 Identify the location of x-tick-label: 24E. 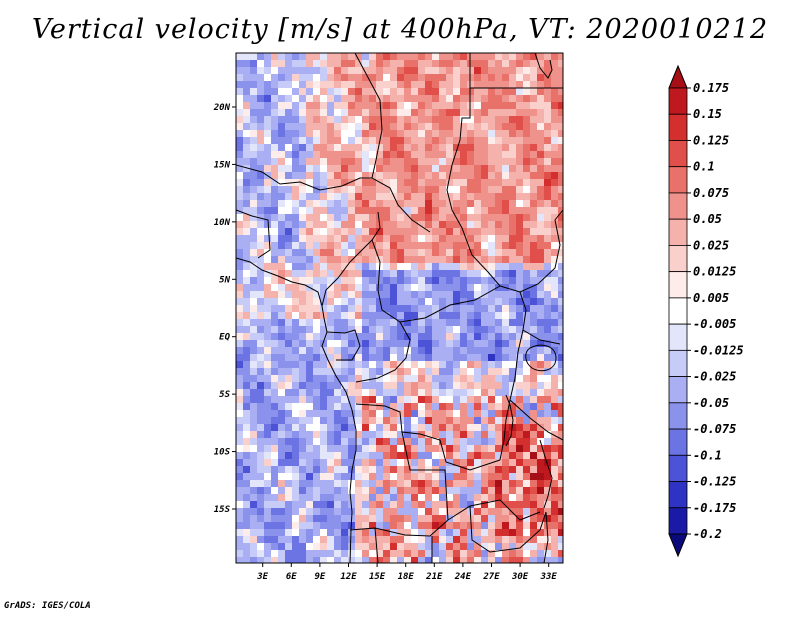
(463, 577).